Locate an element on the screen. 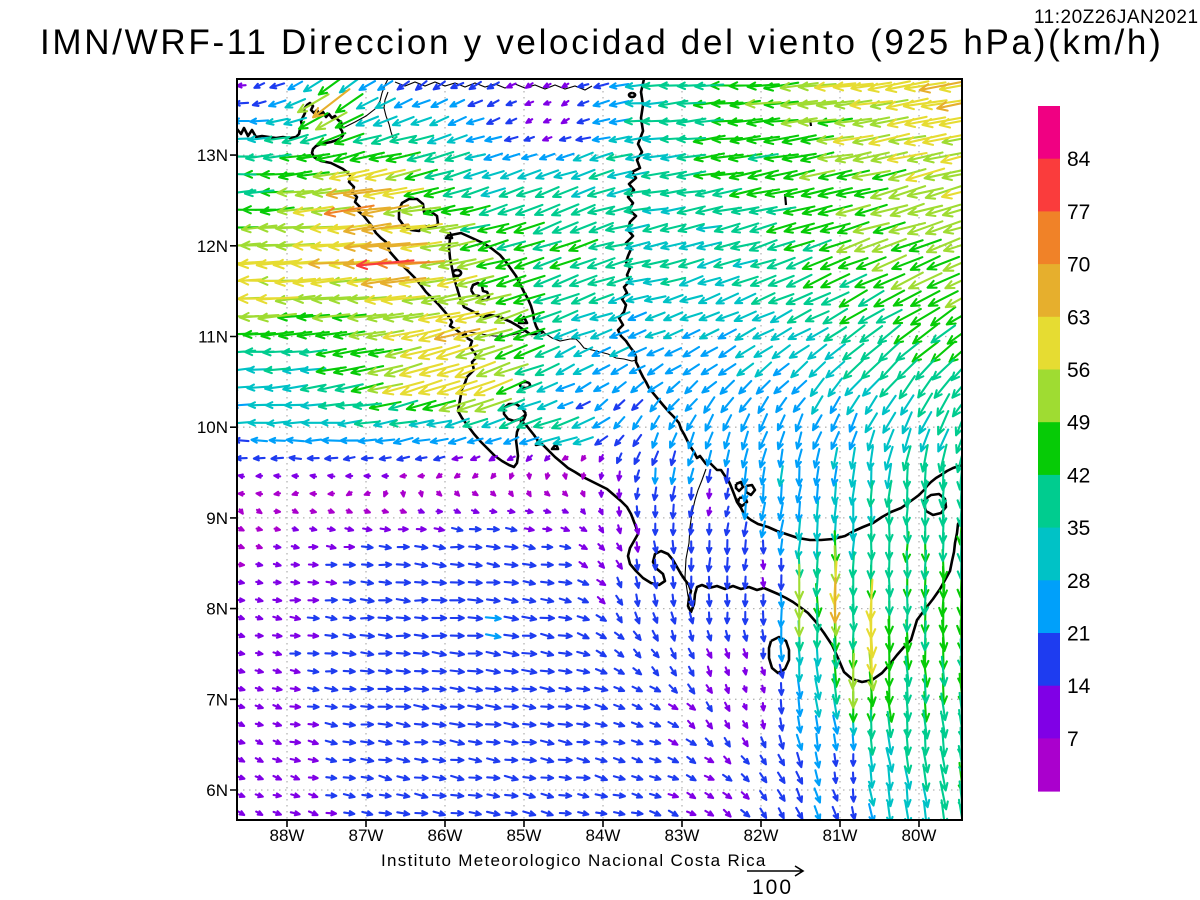 The height and width of the screenshot is (900, 1200). svg-text: 87W is located at coordinates (366, 835).